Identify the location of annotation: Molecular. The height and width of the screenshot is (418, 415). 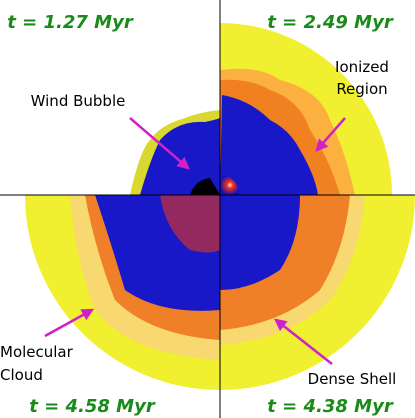
(37, 352).